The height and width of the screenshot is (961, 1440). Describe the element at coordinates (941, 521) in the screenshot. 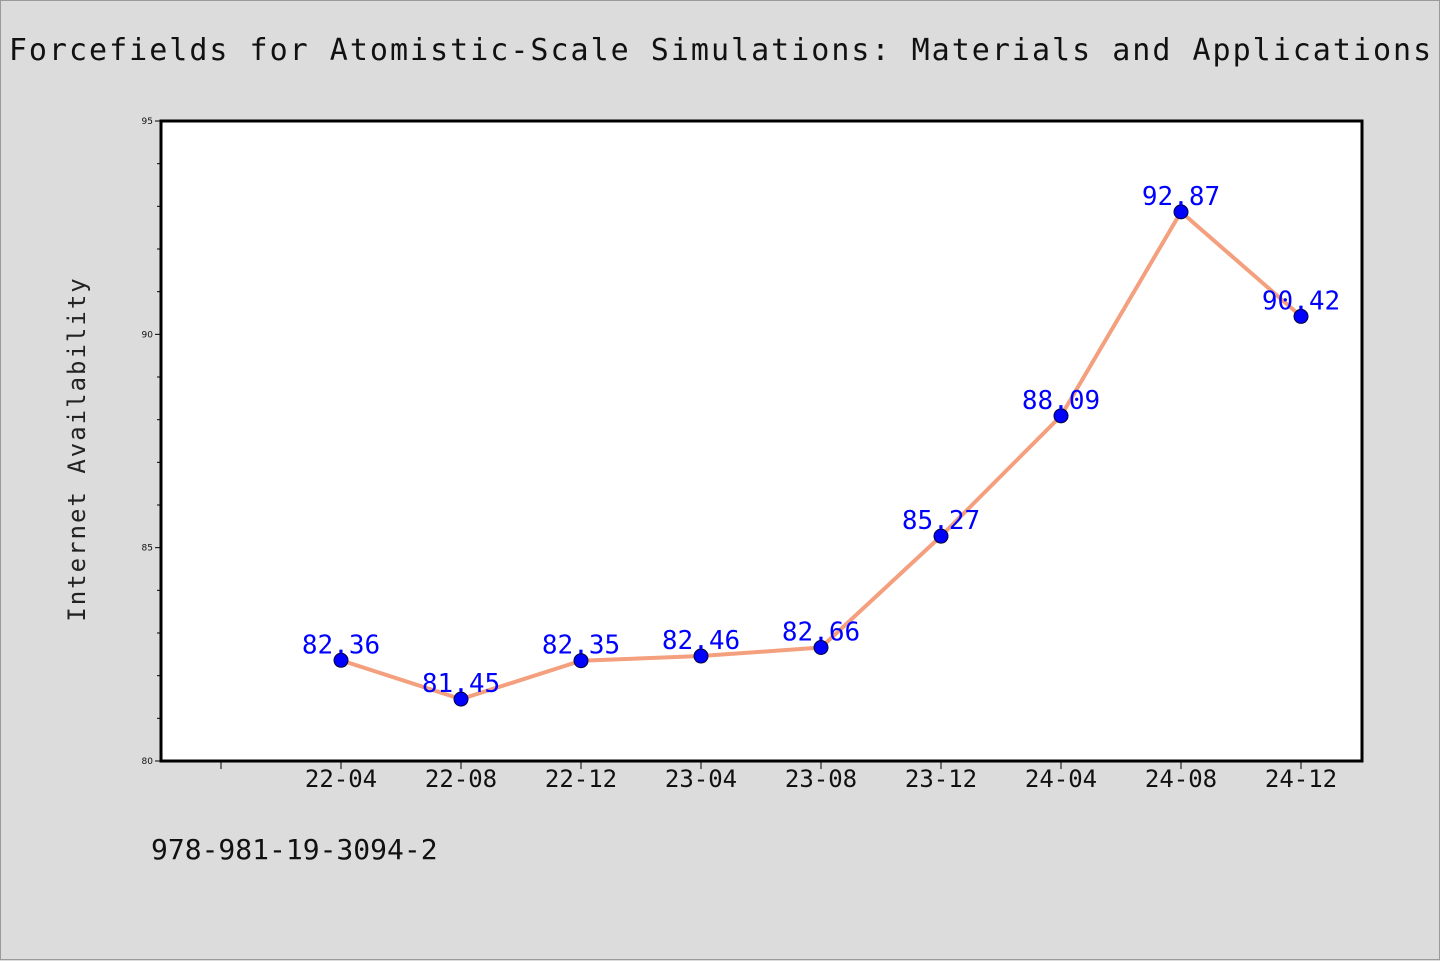

I see `data-label: 85.27` at that location.